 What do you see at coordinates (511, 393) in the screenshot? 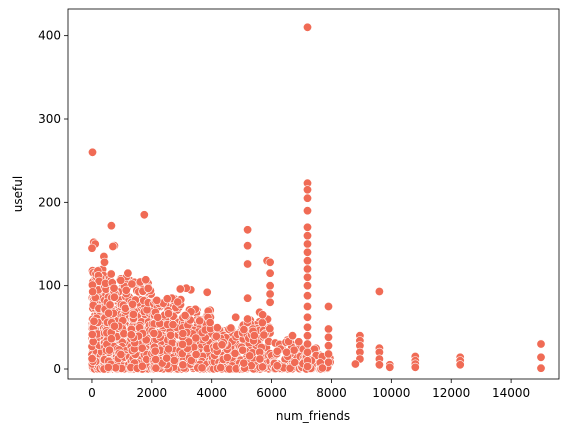
I see `x-tick-label: 14000` at bounding box center [511, 393].